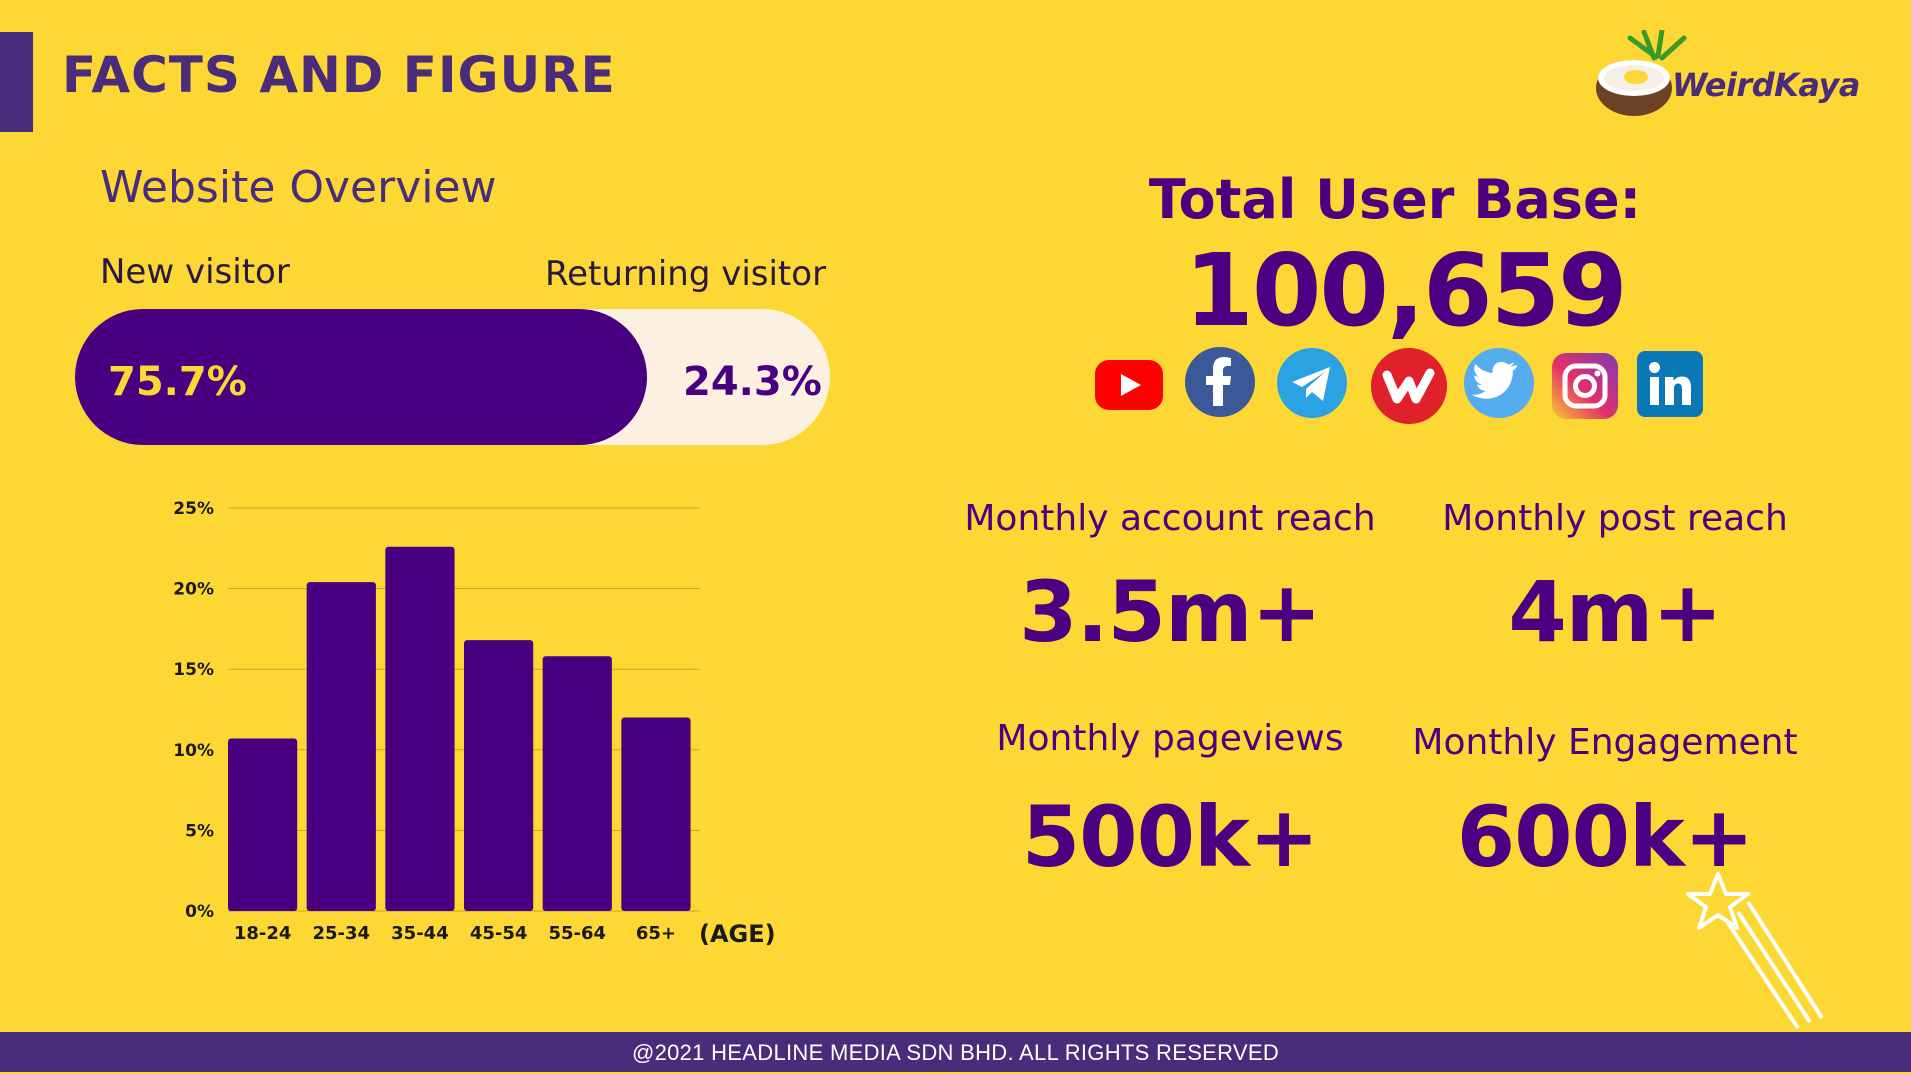 This screenshot has width=1911, height=1074. What do you see at coordinates (263, 933) in the screenshot?
I see `x-tick-label: 18-24` at bounding box center [263, 933].